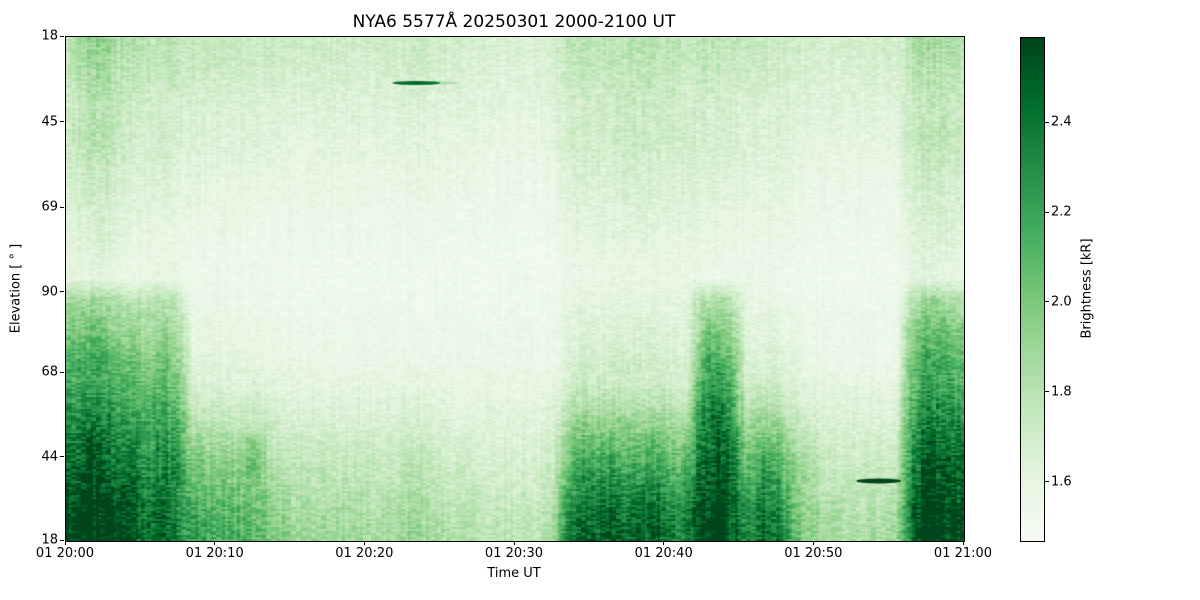 Image resolution: width=1200 pixels, height=600 pixels. Describe the element at coordinates (514, 573) in the screenshot. I see `x-axis-label: Time UT` at that location.